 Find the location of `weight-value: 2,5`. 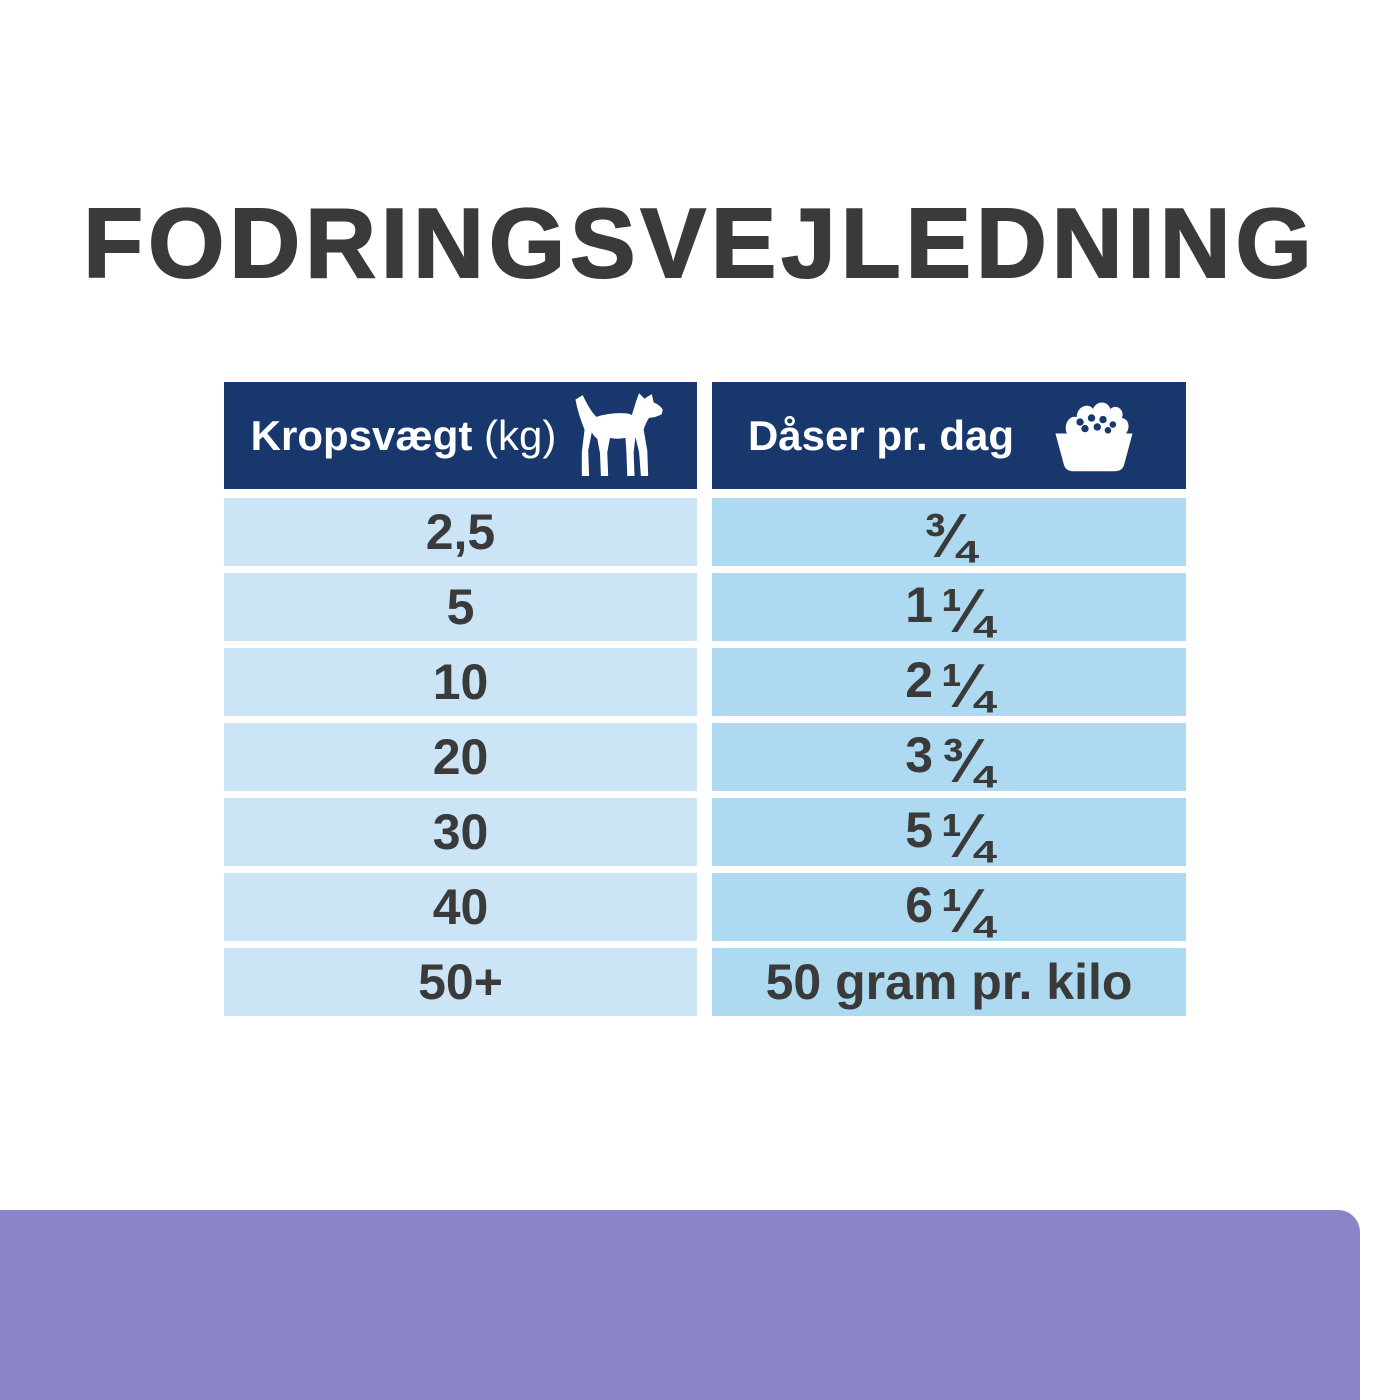

weight-value: 2,5 is located at coordinates (460, 532).